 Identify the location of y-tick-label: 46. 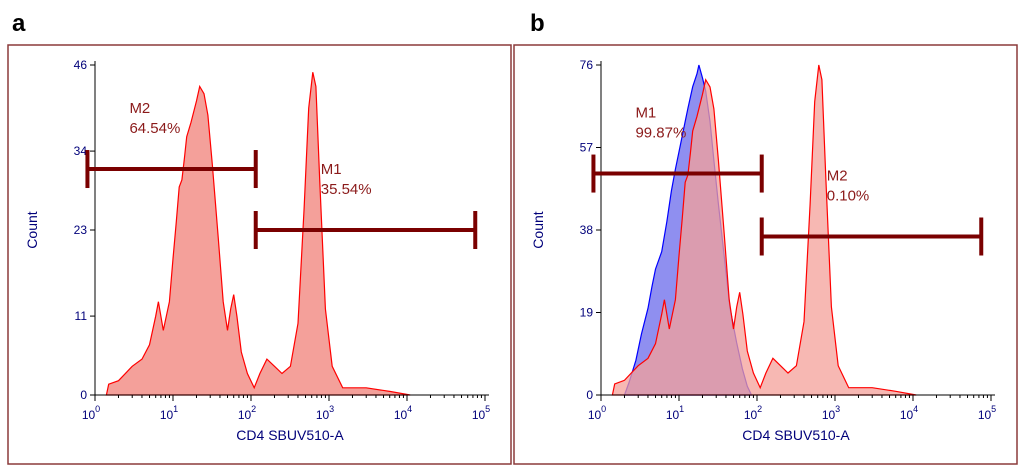
(81, 65).